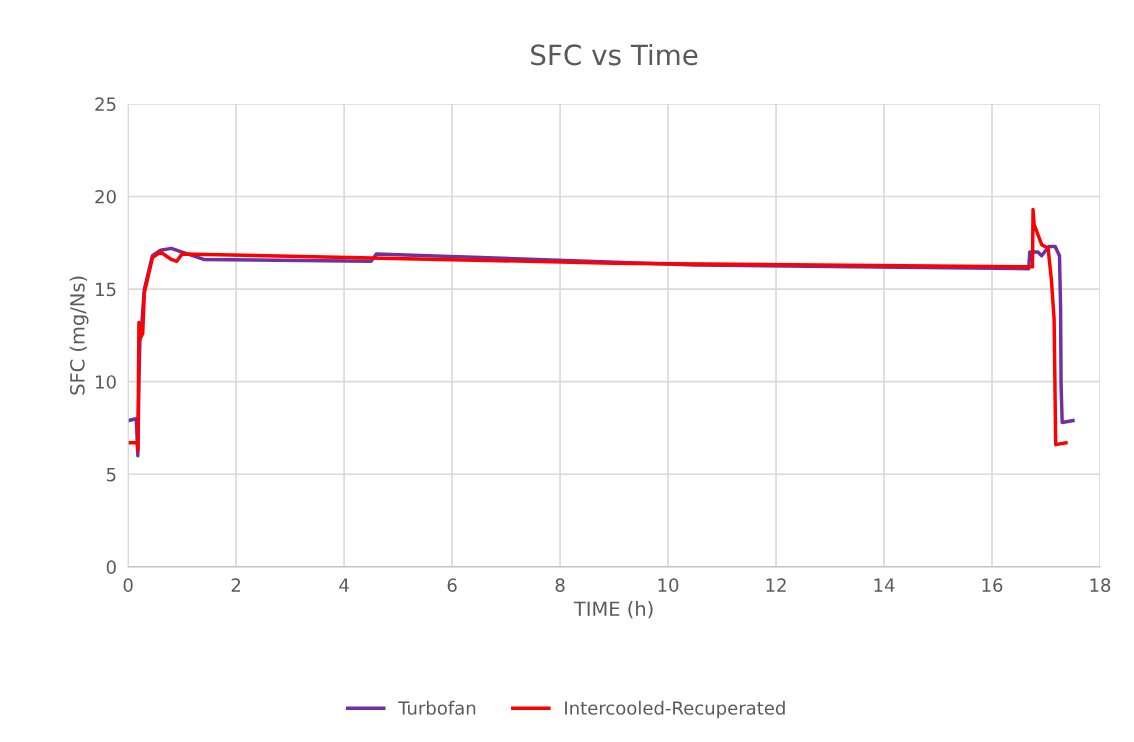 The image size is (1134, 742). Describe the element at coordinates (452, 585) in the screenshot. I see `x-tick-label: 6` at that location.